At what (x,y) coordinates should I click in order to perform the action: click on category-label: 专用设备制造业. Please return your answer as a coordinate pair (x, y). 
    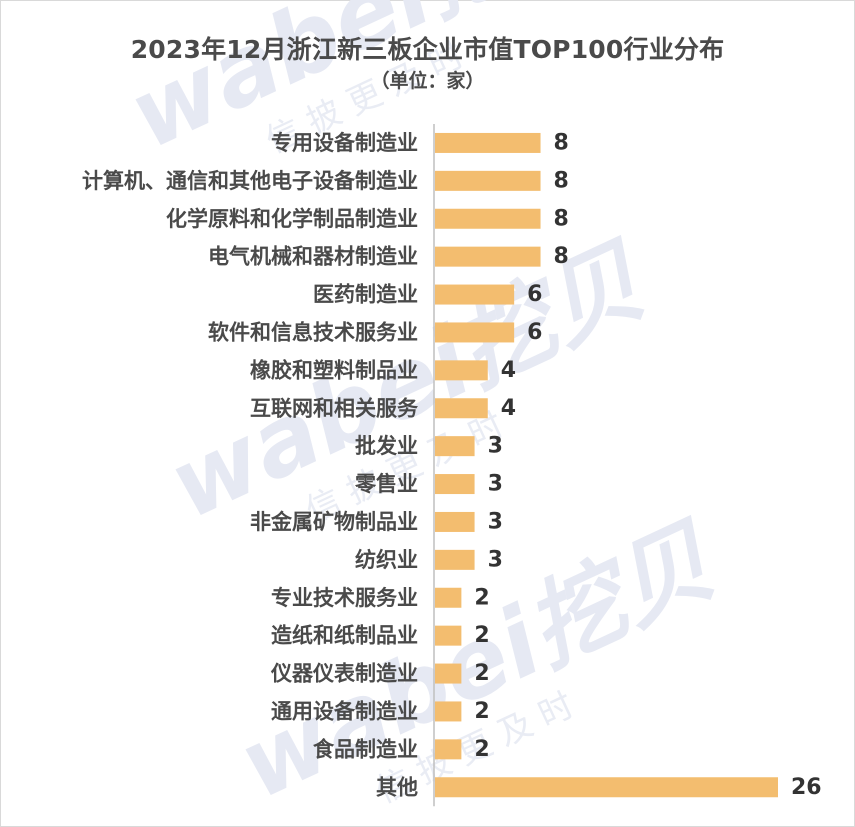
    Looking at the image, I should click on (344, 143).